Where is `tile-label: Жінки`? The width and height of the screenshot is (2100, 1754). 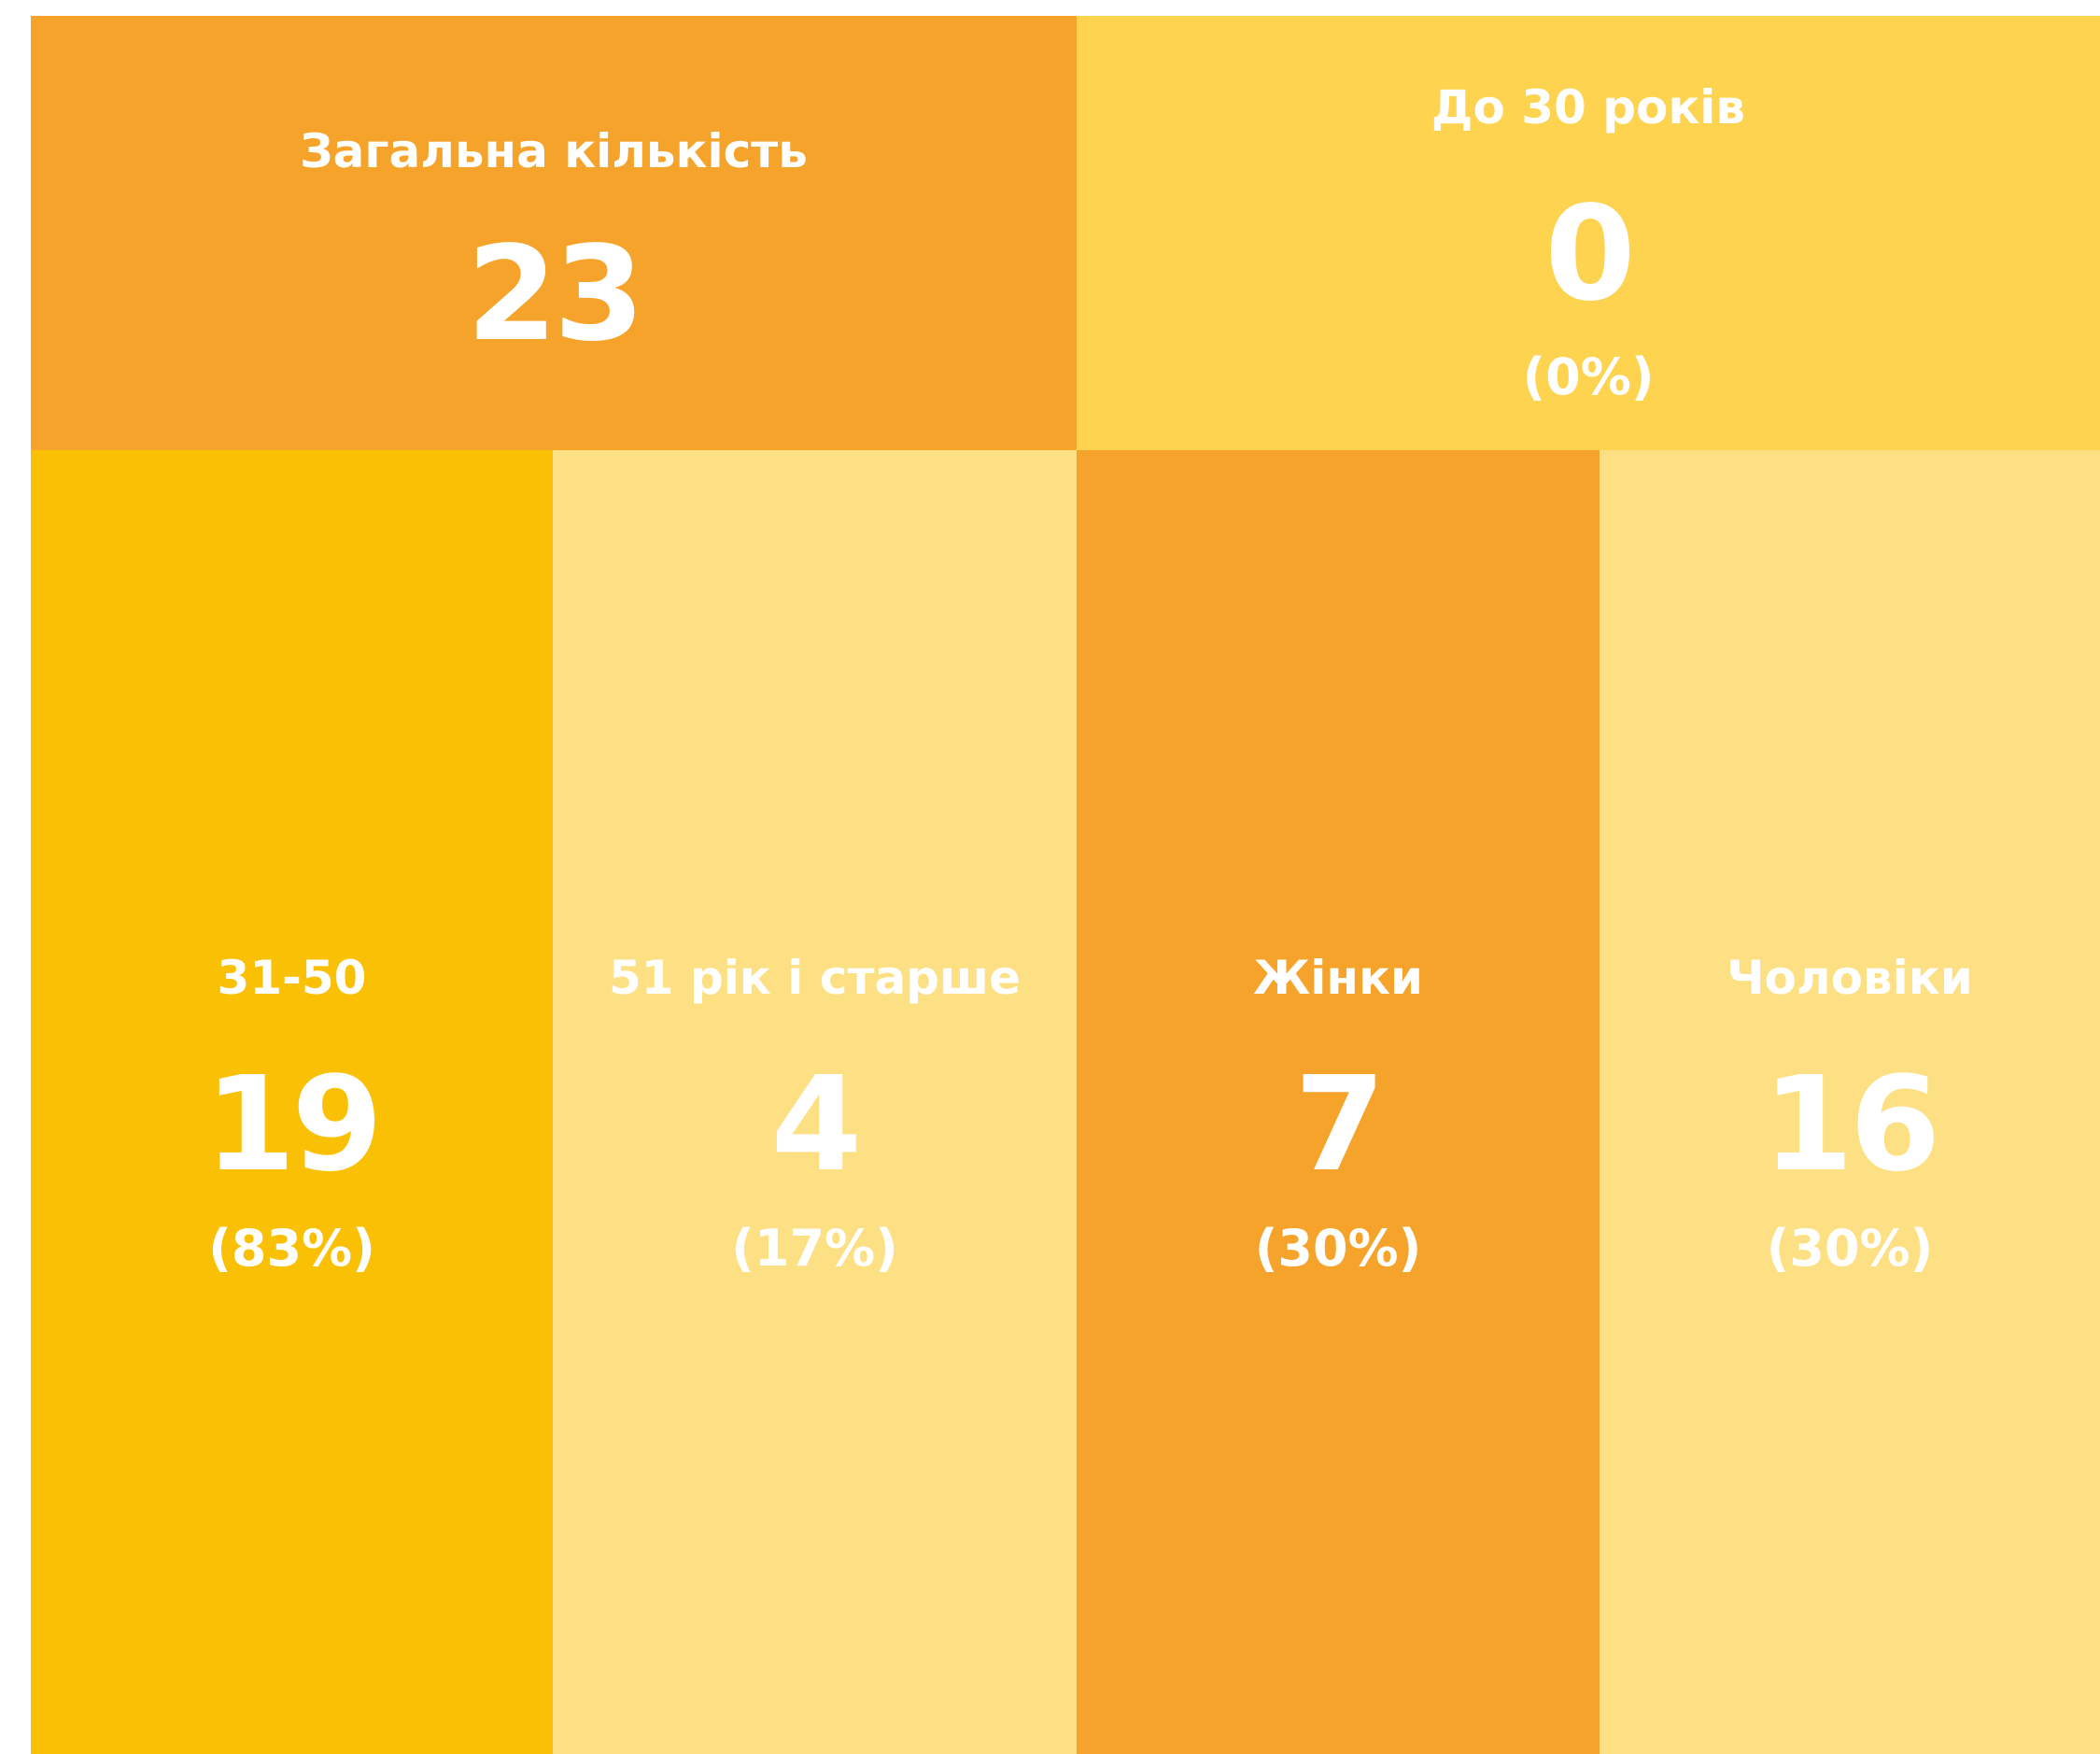
tile-label: Жінки is located at coordinates (1338, 978).